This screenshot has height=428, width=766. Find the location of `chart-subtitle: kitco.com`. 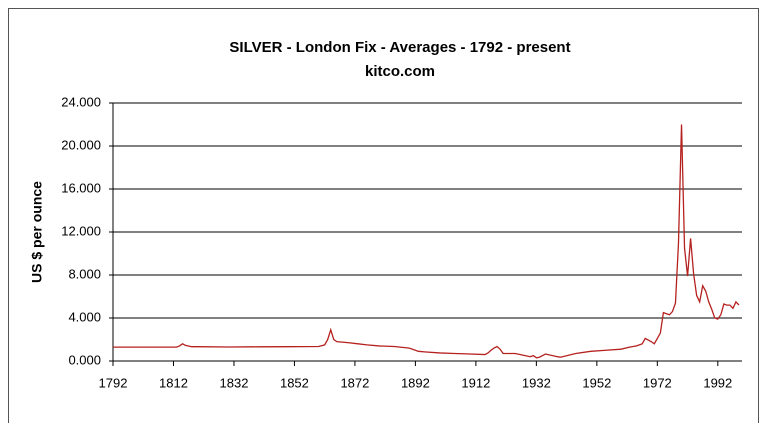

chart-subtitle: kitco.com is located at coordinates (400, 71).